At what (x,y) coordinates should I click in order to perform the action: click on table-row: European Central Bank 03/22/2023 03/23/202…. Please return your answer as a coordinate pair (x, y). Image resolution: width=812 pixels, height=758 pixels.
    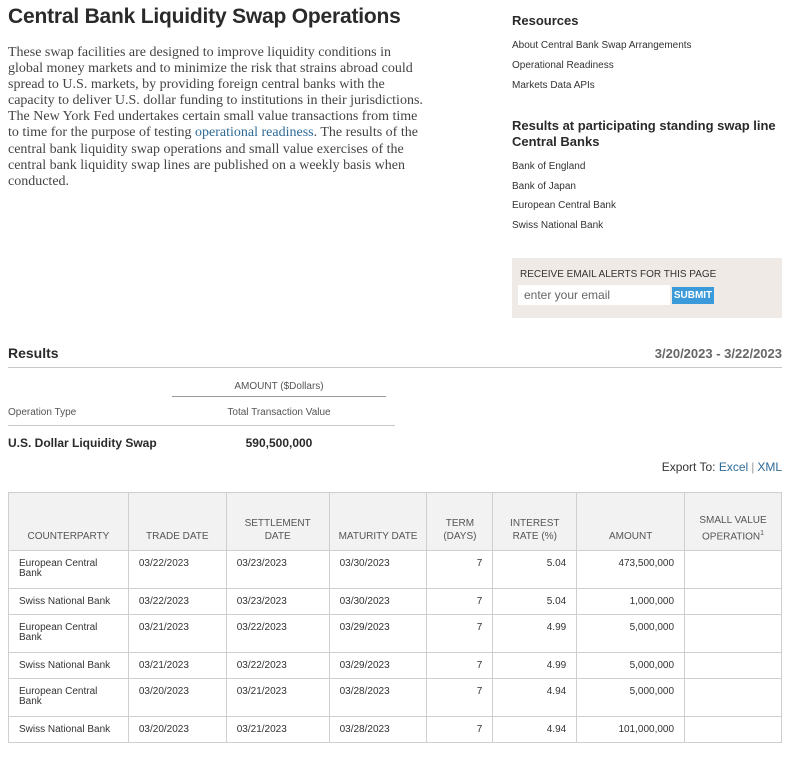
    Looking at the image, I should click on (395, 569).